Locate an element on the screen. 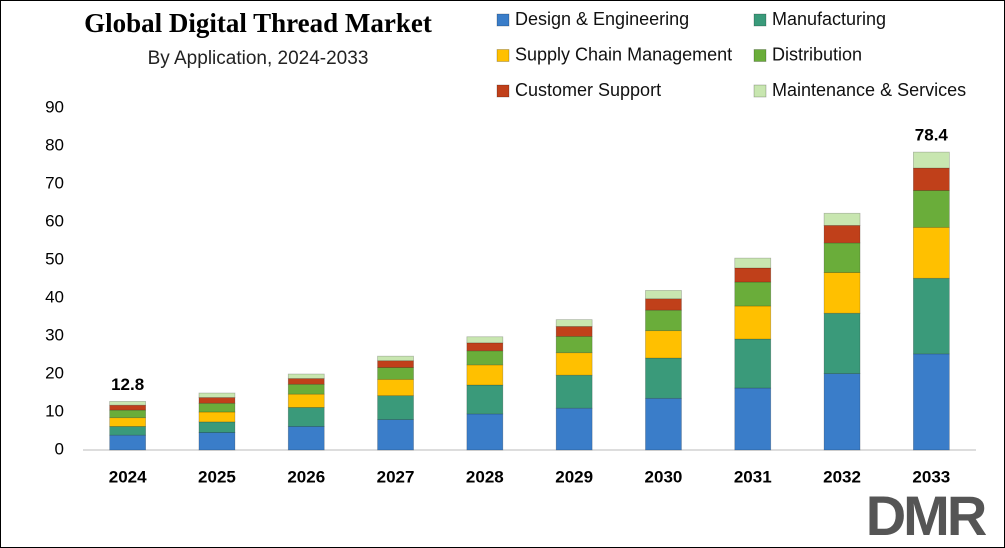 Image resolution: width=1005 pixels, height=548 pixels. legend-label: Distribution is located at coordinates (817, 54).